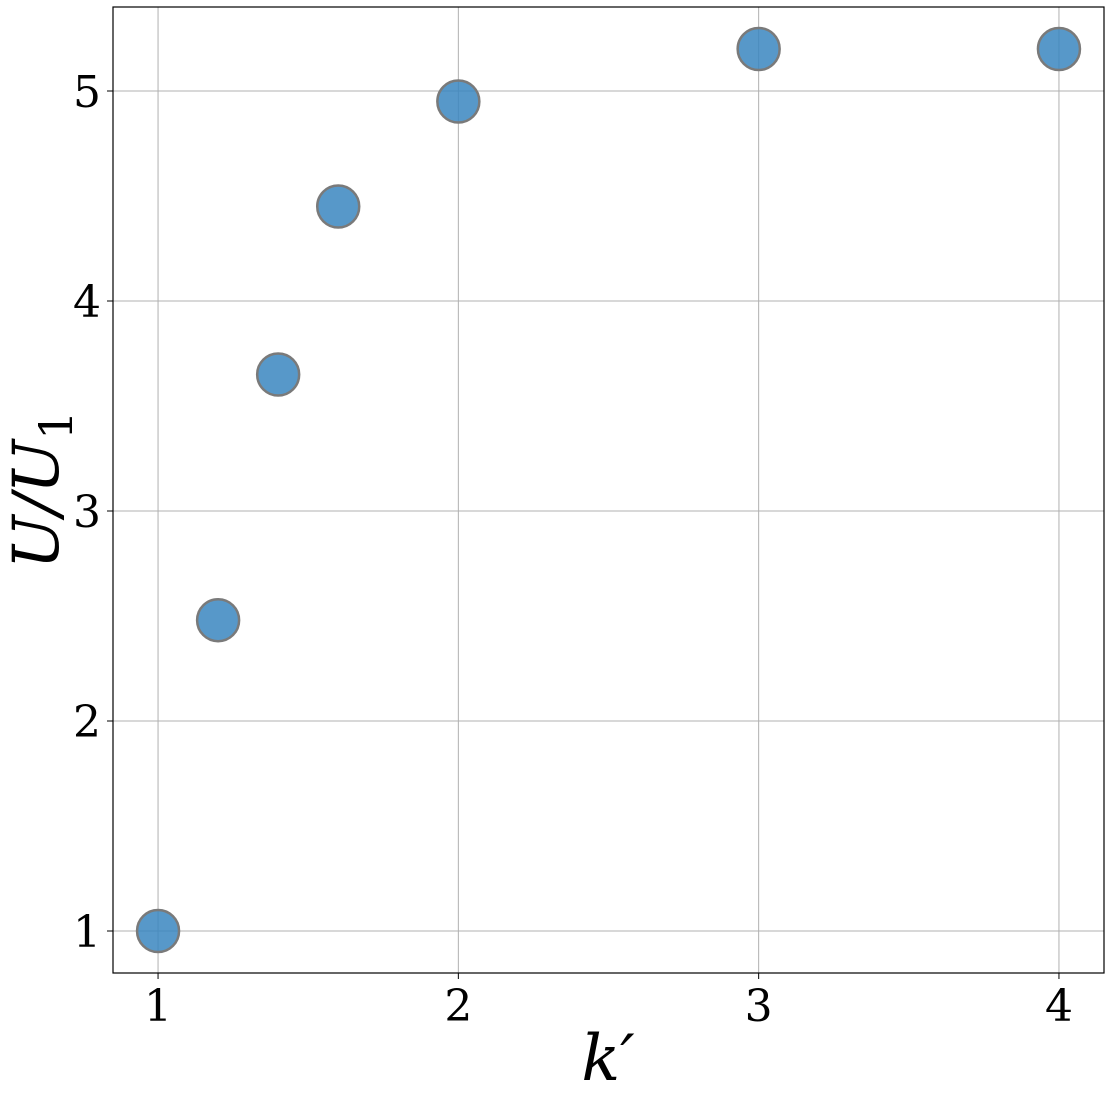 The image size is (1112, 1102). I want to click on x-tick-label: 2, so click(458, 1006).